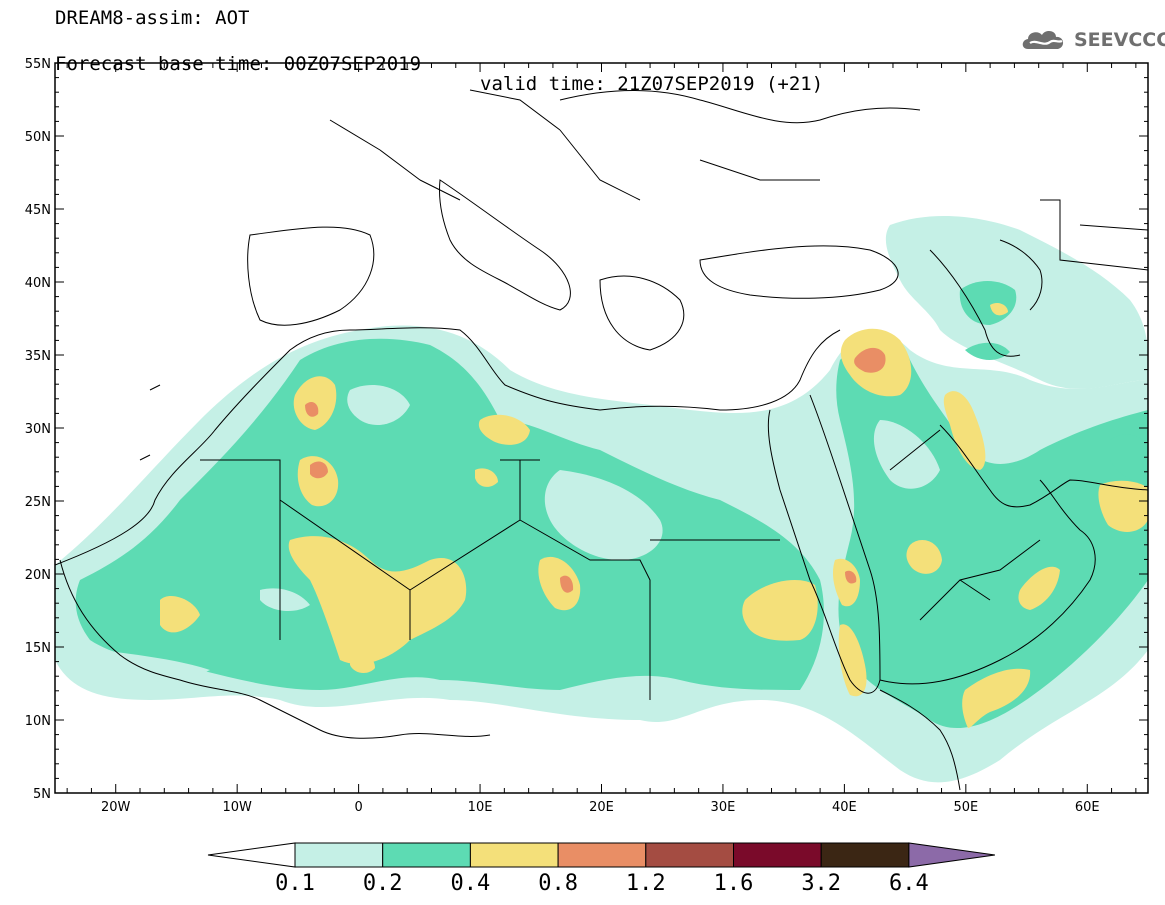  What do you see at coordinates (909, 883) in the screenshot?
I see `colorbar-label: 6.4` at bounding box center [909, 883].